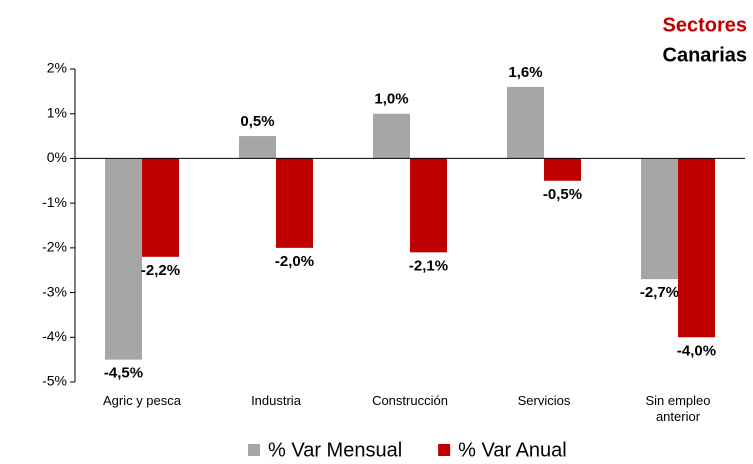 Image resolution: width=753 pixels, height=464 pixels. What do you see at coordinates (705, 55) in the screenshot?
I see `chart-subtitle: Canarias` at bounding box center [705, 55].